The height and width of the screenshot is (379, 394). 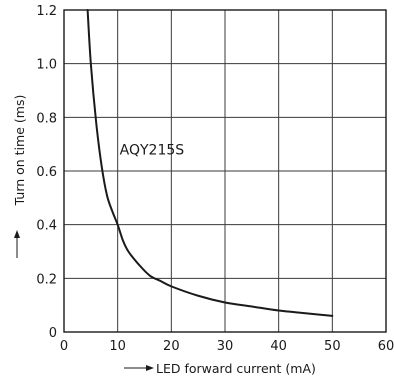 I want to click on y-tick-label: 0.2, so click(x=46, y=279).